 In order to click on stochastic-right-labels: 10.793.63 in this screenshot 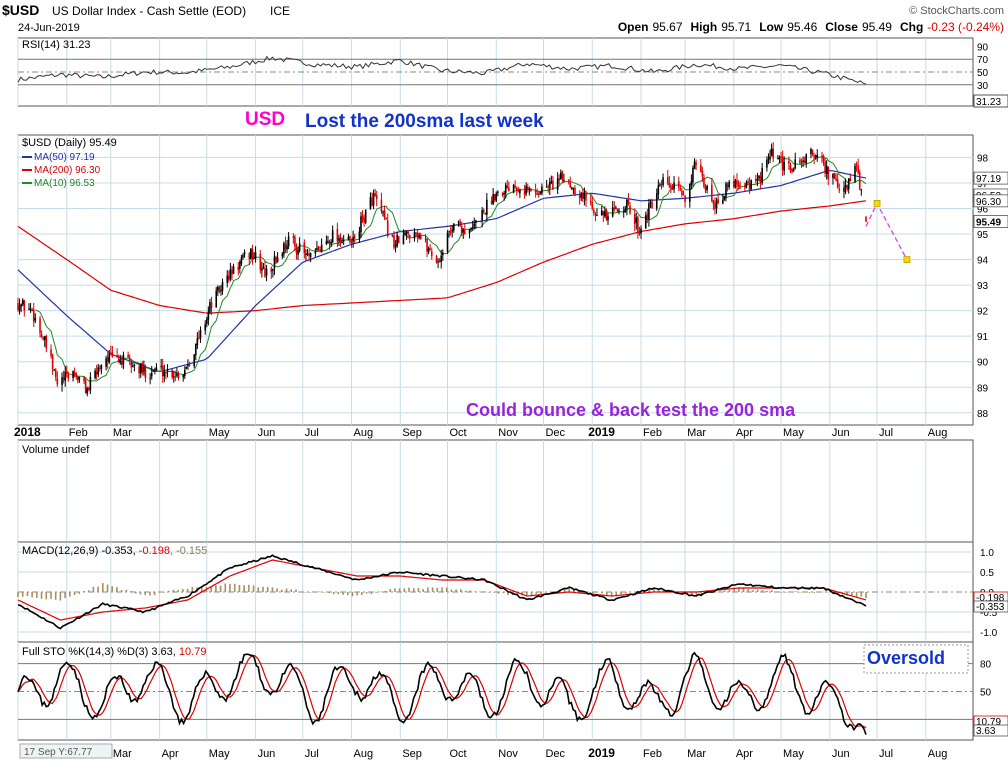, I will do `click(990, 726)`.